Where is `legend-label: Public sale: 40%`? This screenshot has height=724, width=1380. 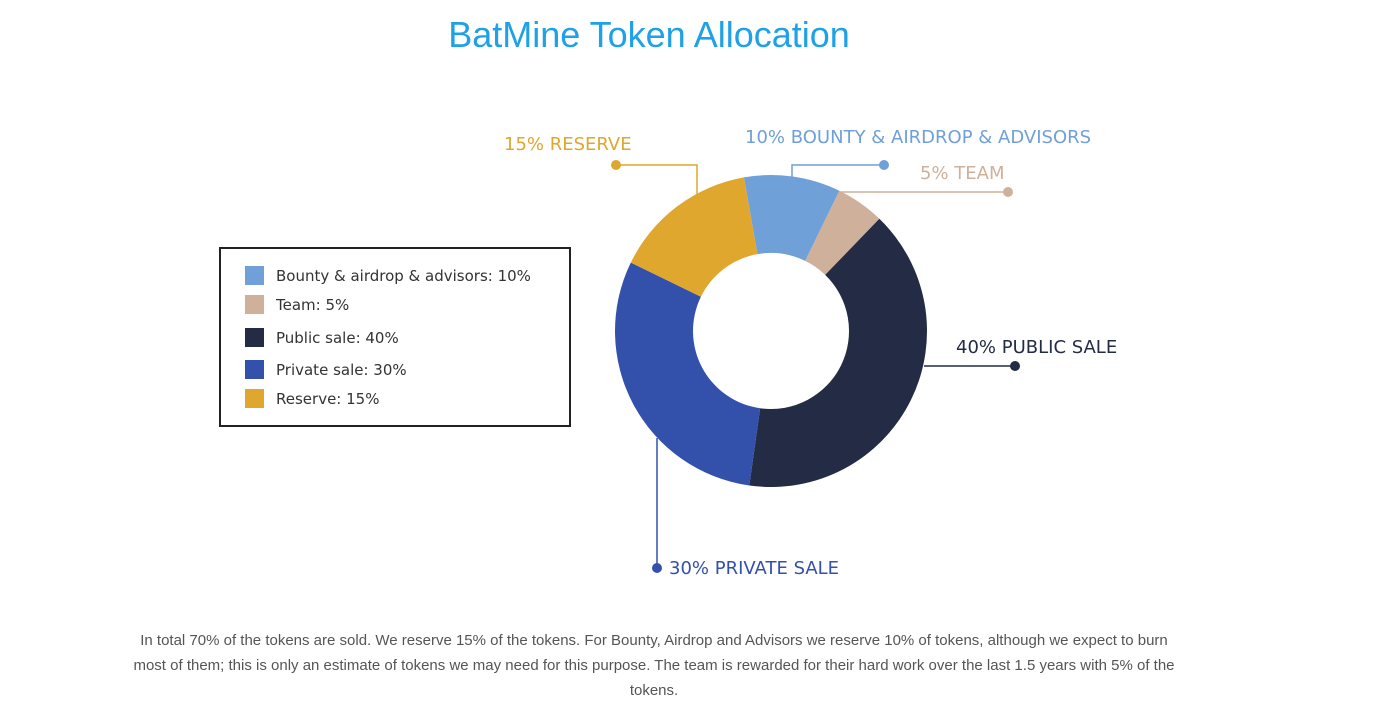
legend-label: Public sale: 40% is located at coordinates (337, 337).